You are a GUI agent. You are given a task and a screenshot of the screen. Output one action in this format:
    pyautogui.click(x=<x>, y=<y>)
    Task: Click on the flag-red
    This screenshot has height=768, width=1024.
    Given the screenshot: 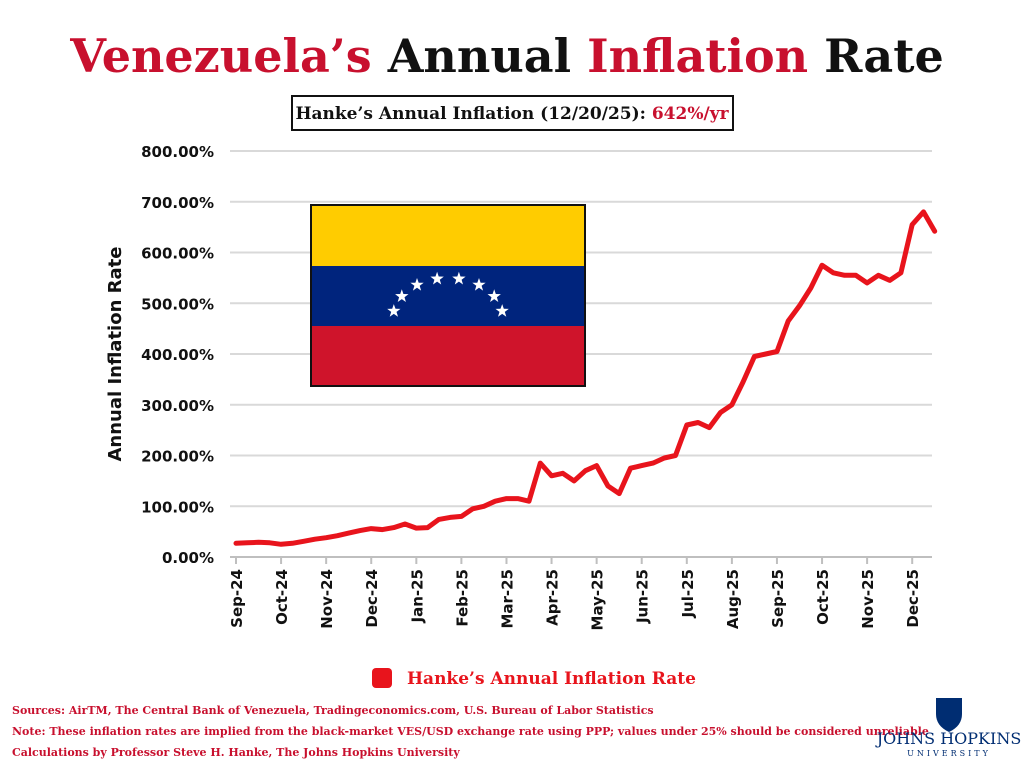 What is the action you would take?
    pyautogui.click(x=448, y=356)
    